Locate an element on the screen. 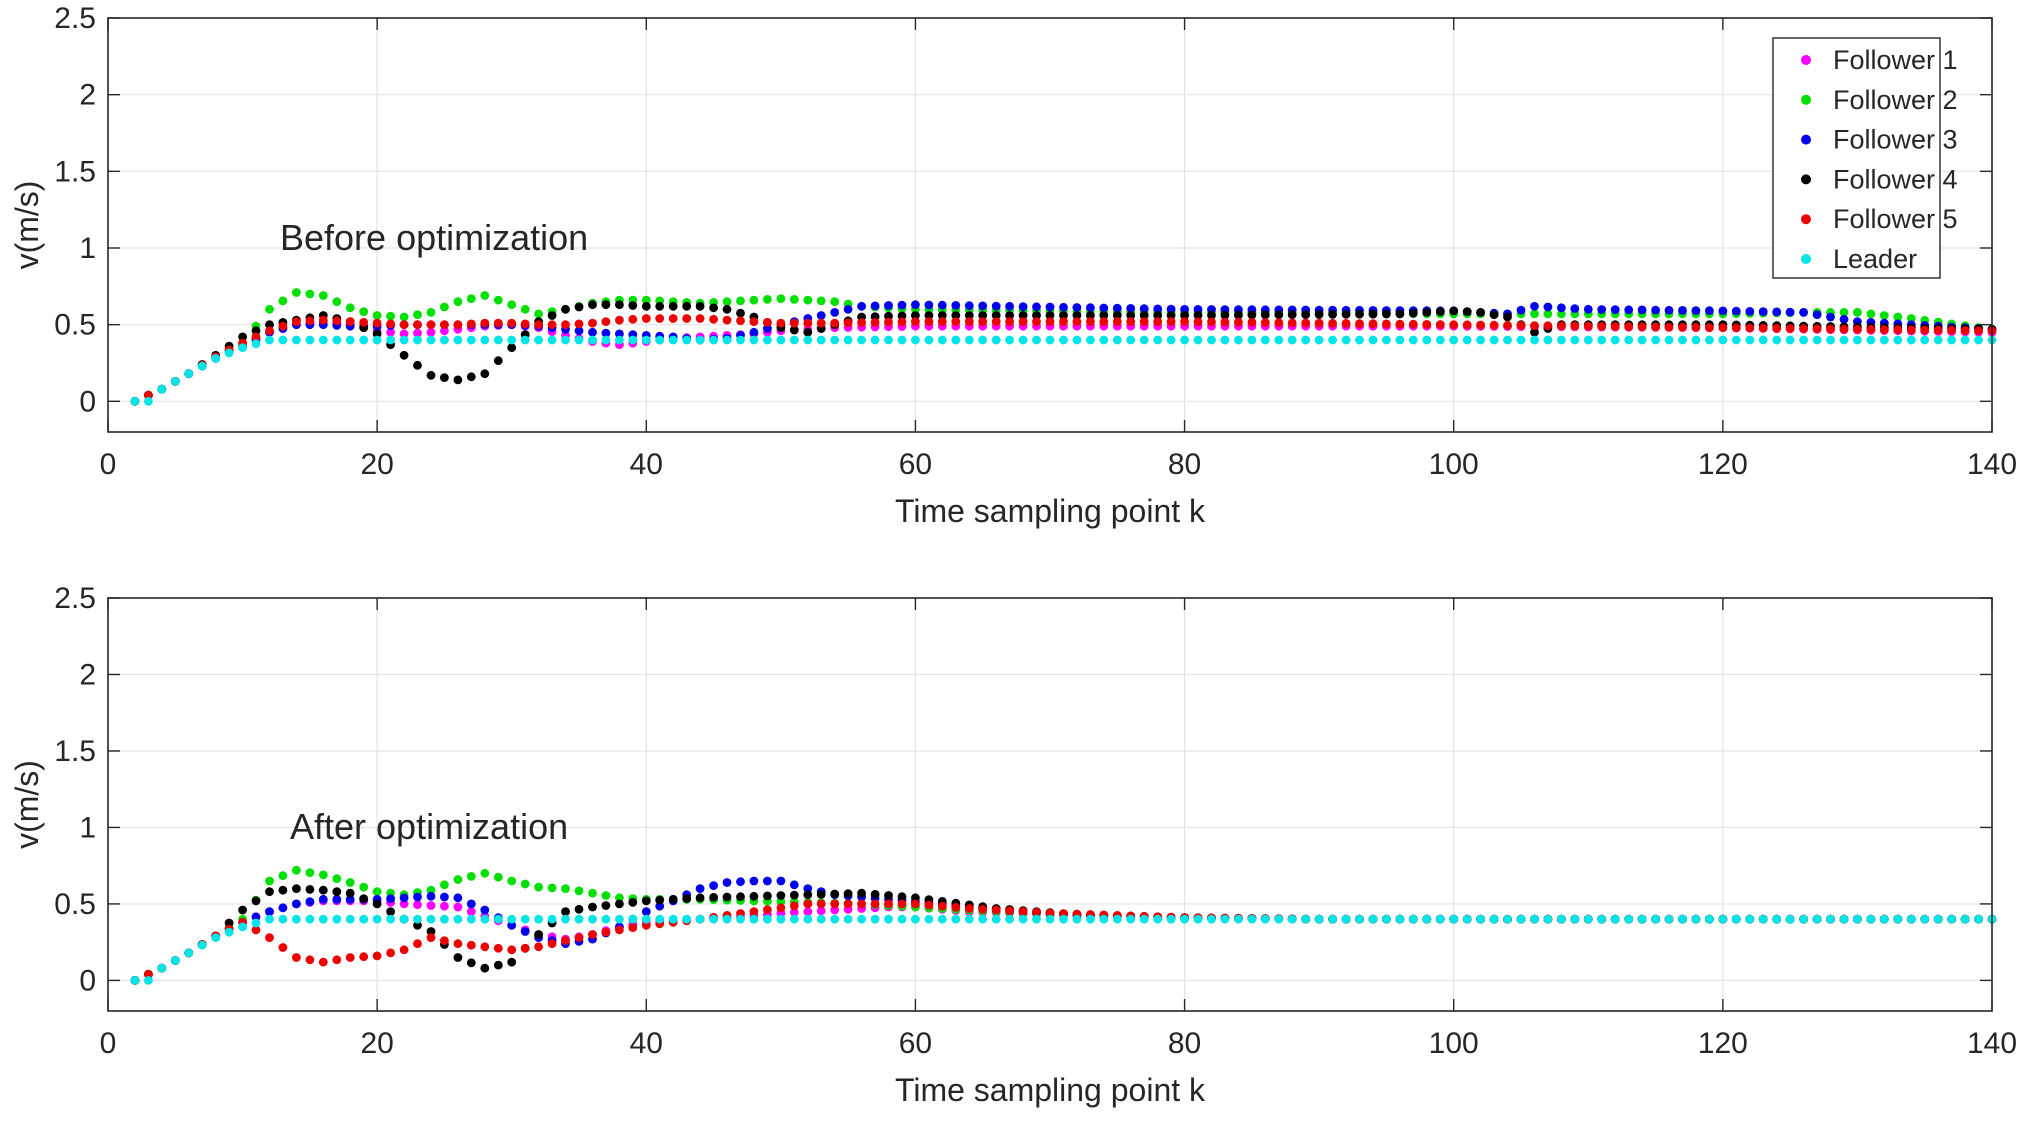  legend-entry: Follower 3 is located at coordinates (1895, 140).